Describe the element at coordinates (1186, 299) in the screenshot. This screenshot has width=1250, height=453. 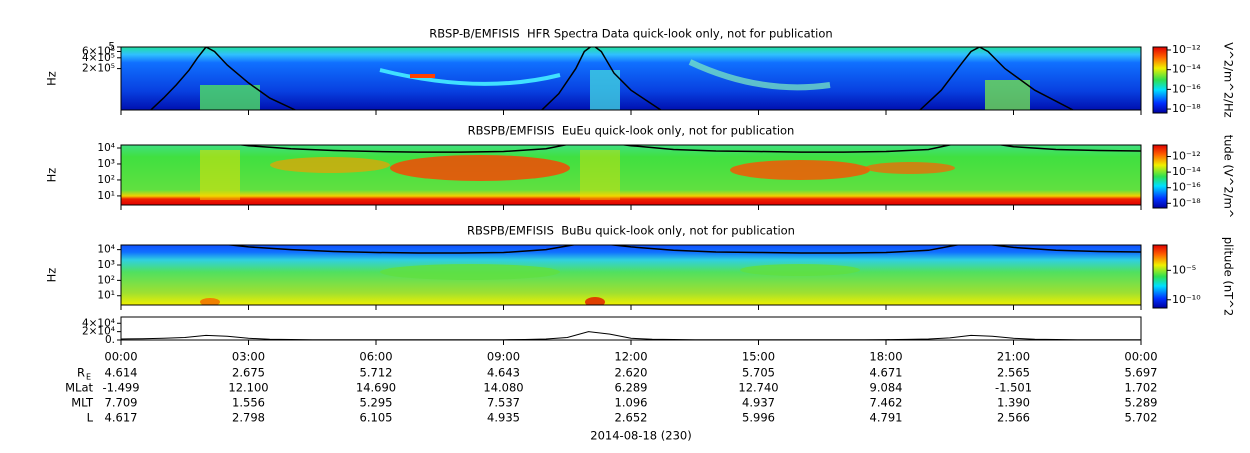
I see `colorbar-tick-label: 10⁻¹⁰` at that location.